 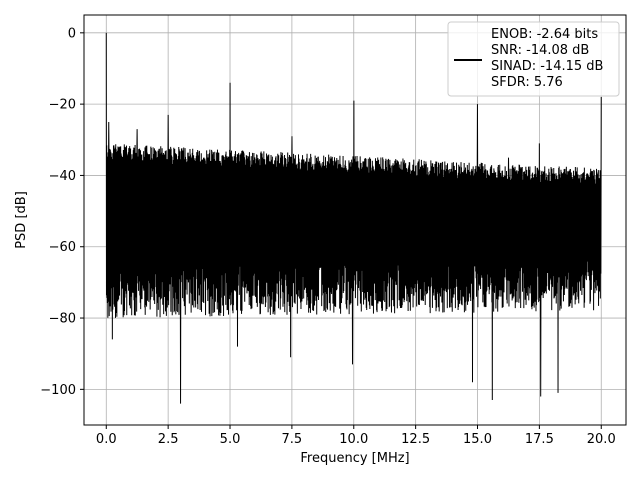 I want to click on x-axis-label: Frequency [MHz], so click(x=354, y=458).